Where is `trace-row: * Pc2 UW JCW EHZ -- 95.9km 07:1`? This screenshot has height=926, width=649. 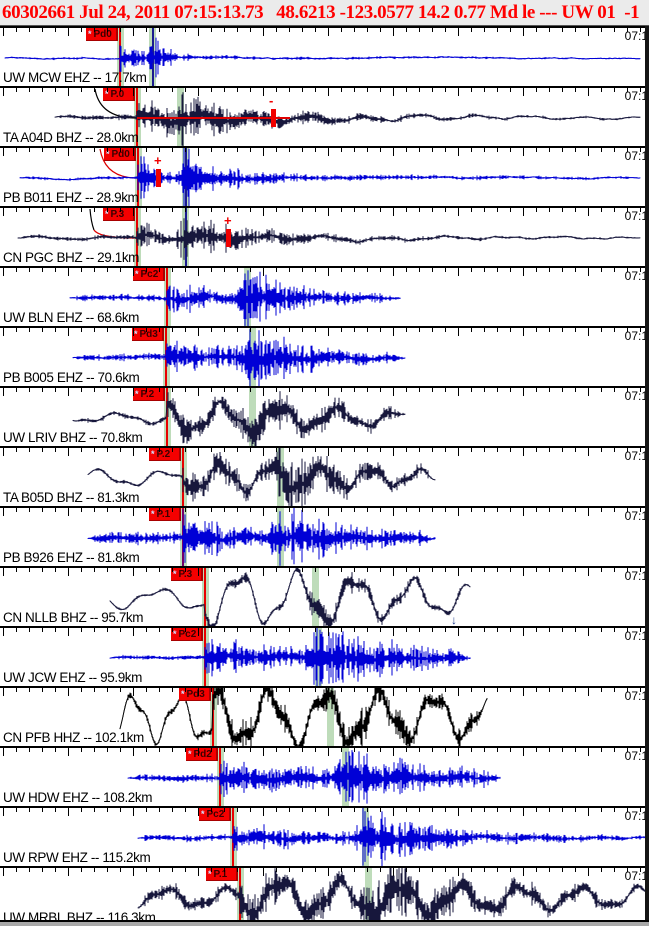
trace-row: * Pc2 UW JCW EHZ -- 95.9km 07:1 is located at coordinates (324, 656).